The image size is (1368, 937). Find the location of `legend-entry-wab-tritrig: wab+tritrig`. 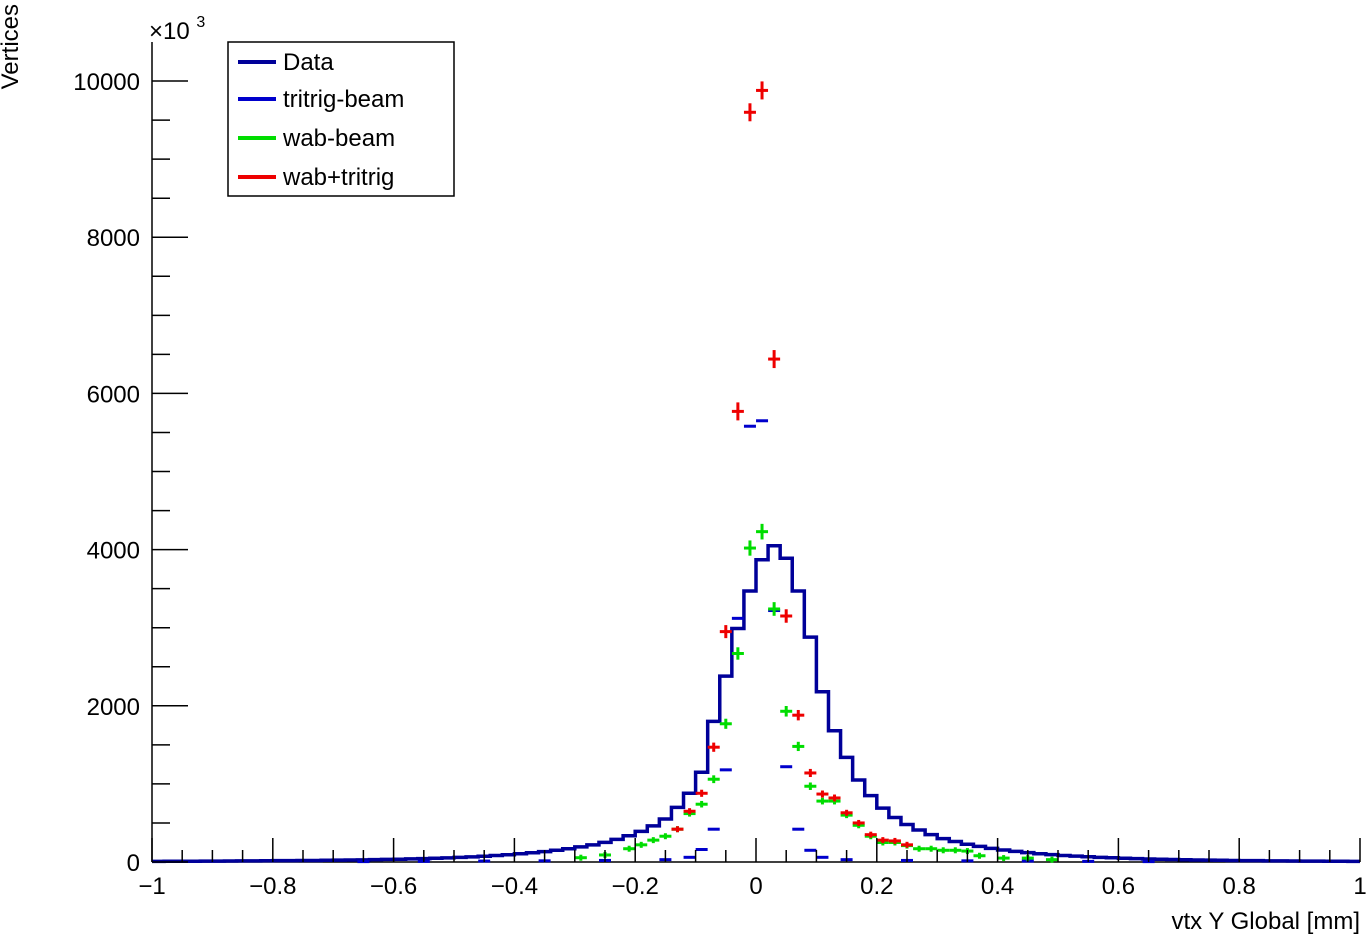

legend-entry-wab-tritrig: wab+tritrig is located at coordinates (316, 177).